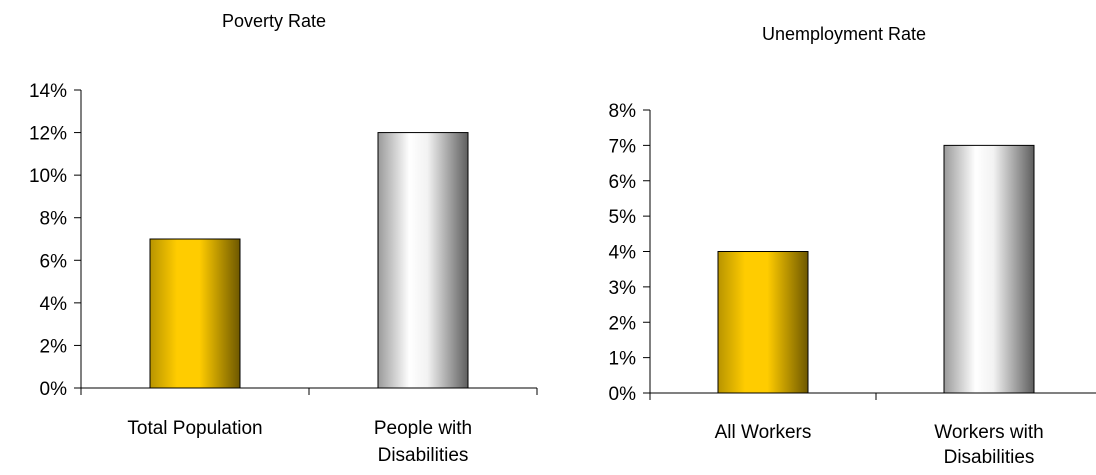  What do you see at coordinates (623, 359) in the screenshot?
I see `unemployment-y-tick-label: 1%` at bounding box center [623, 359].